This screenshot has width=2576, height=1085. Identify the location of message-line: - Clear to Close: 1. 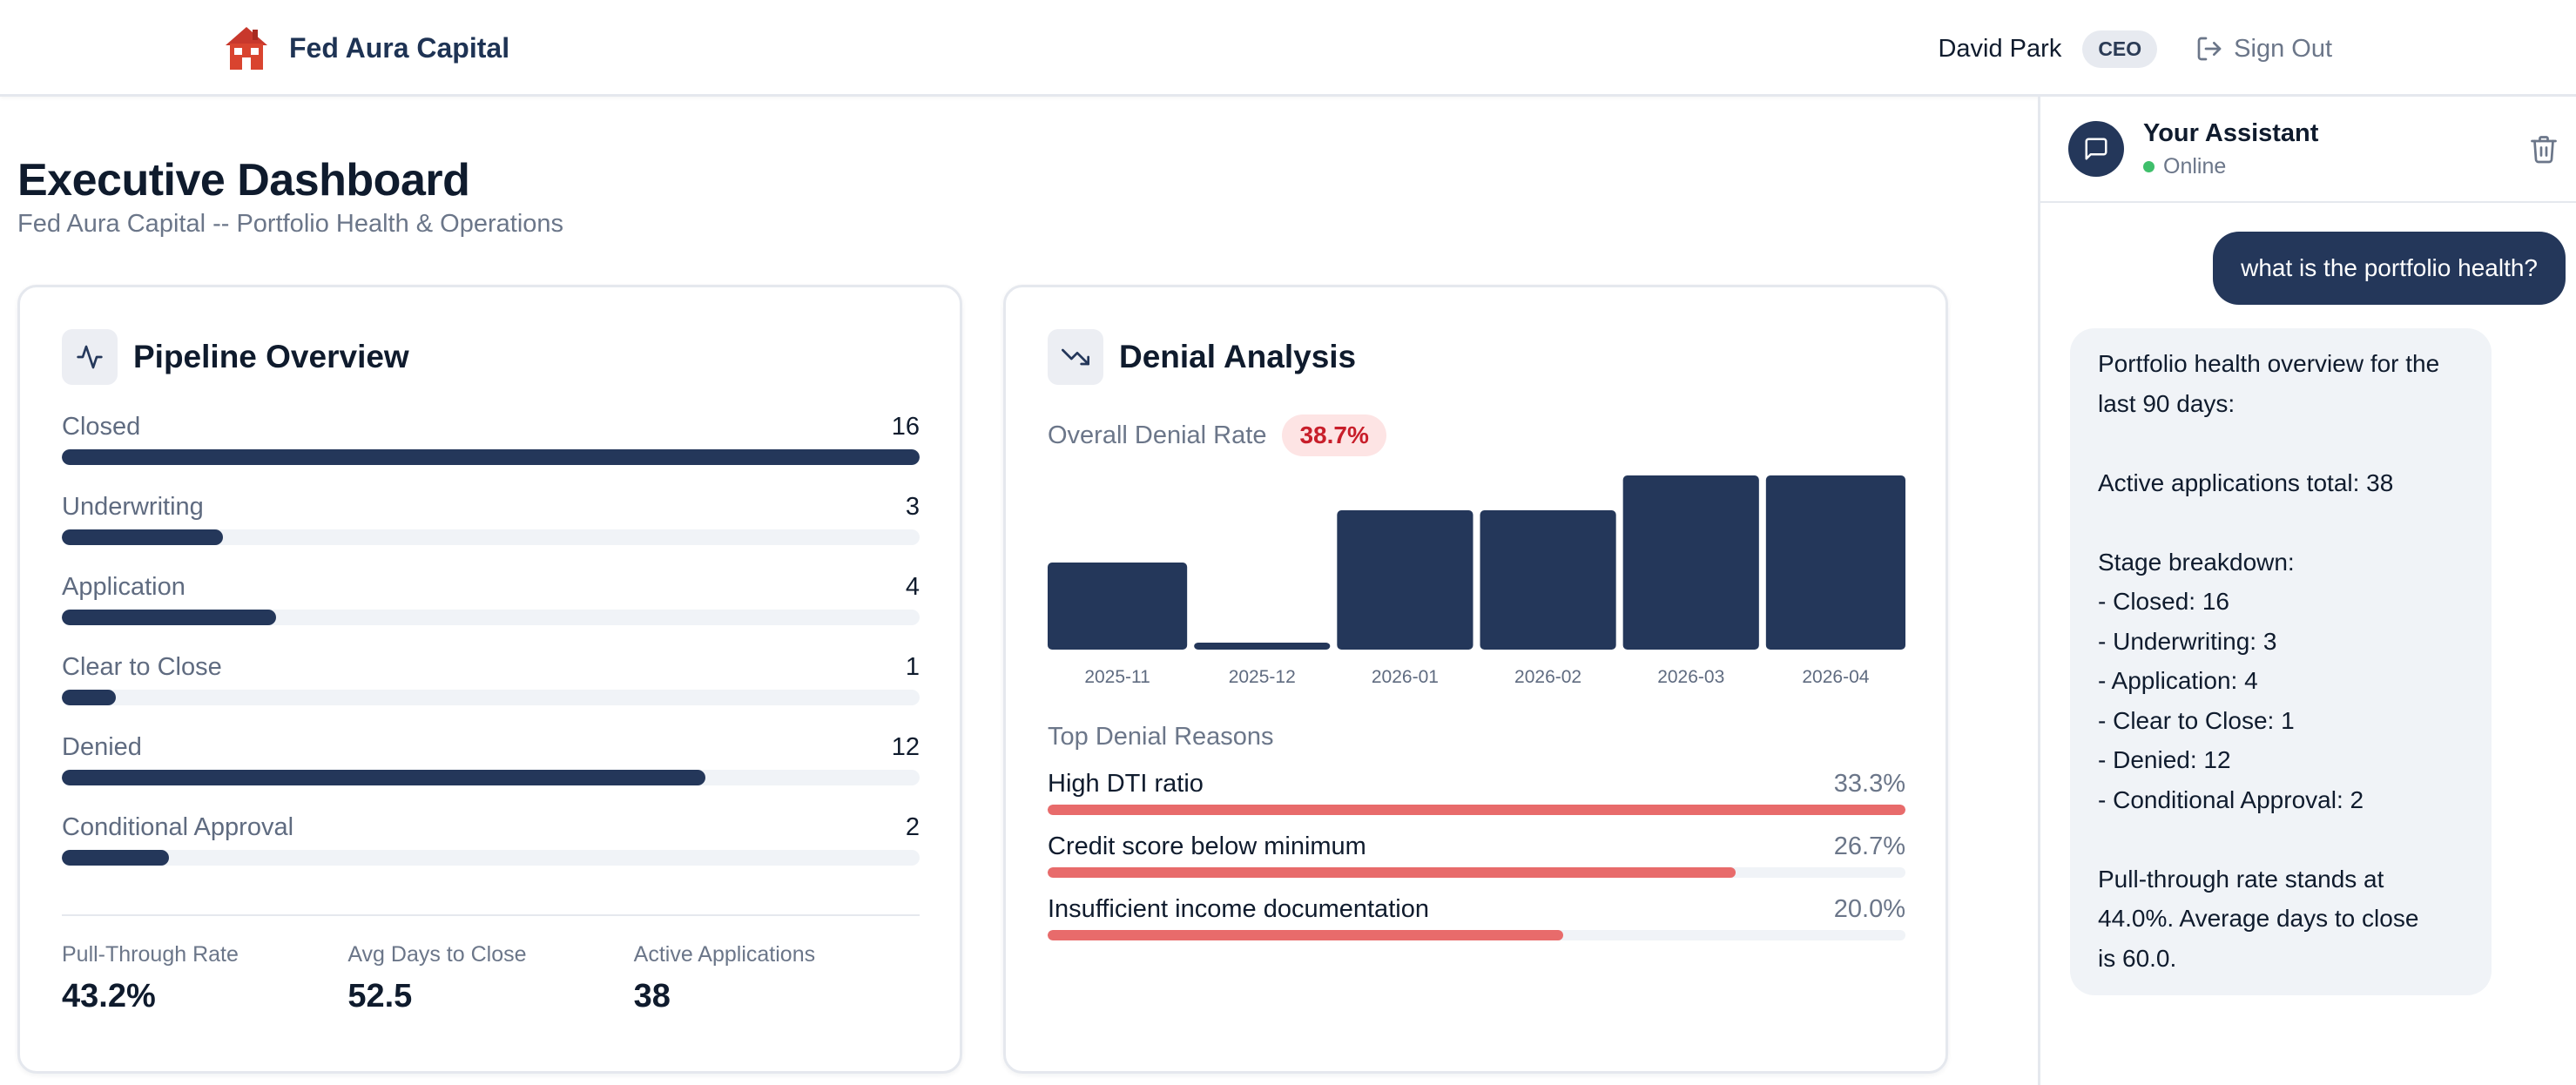
(2196, 720).